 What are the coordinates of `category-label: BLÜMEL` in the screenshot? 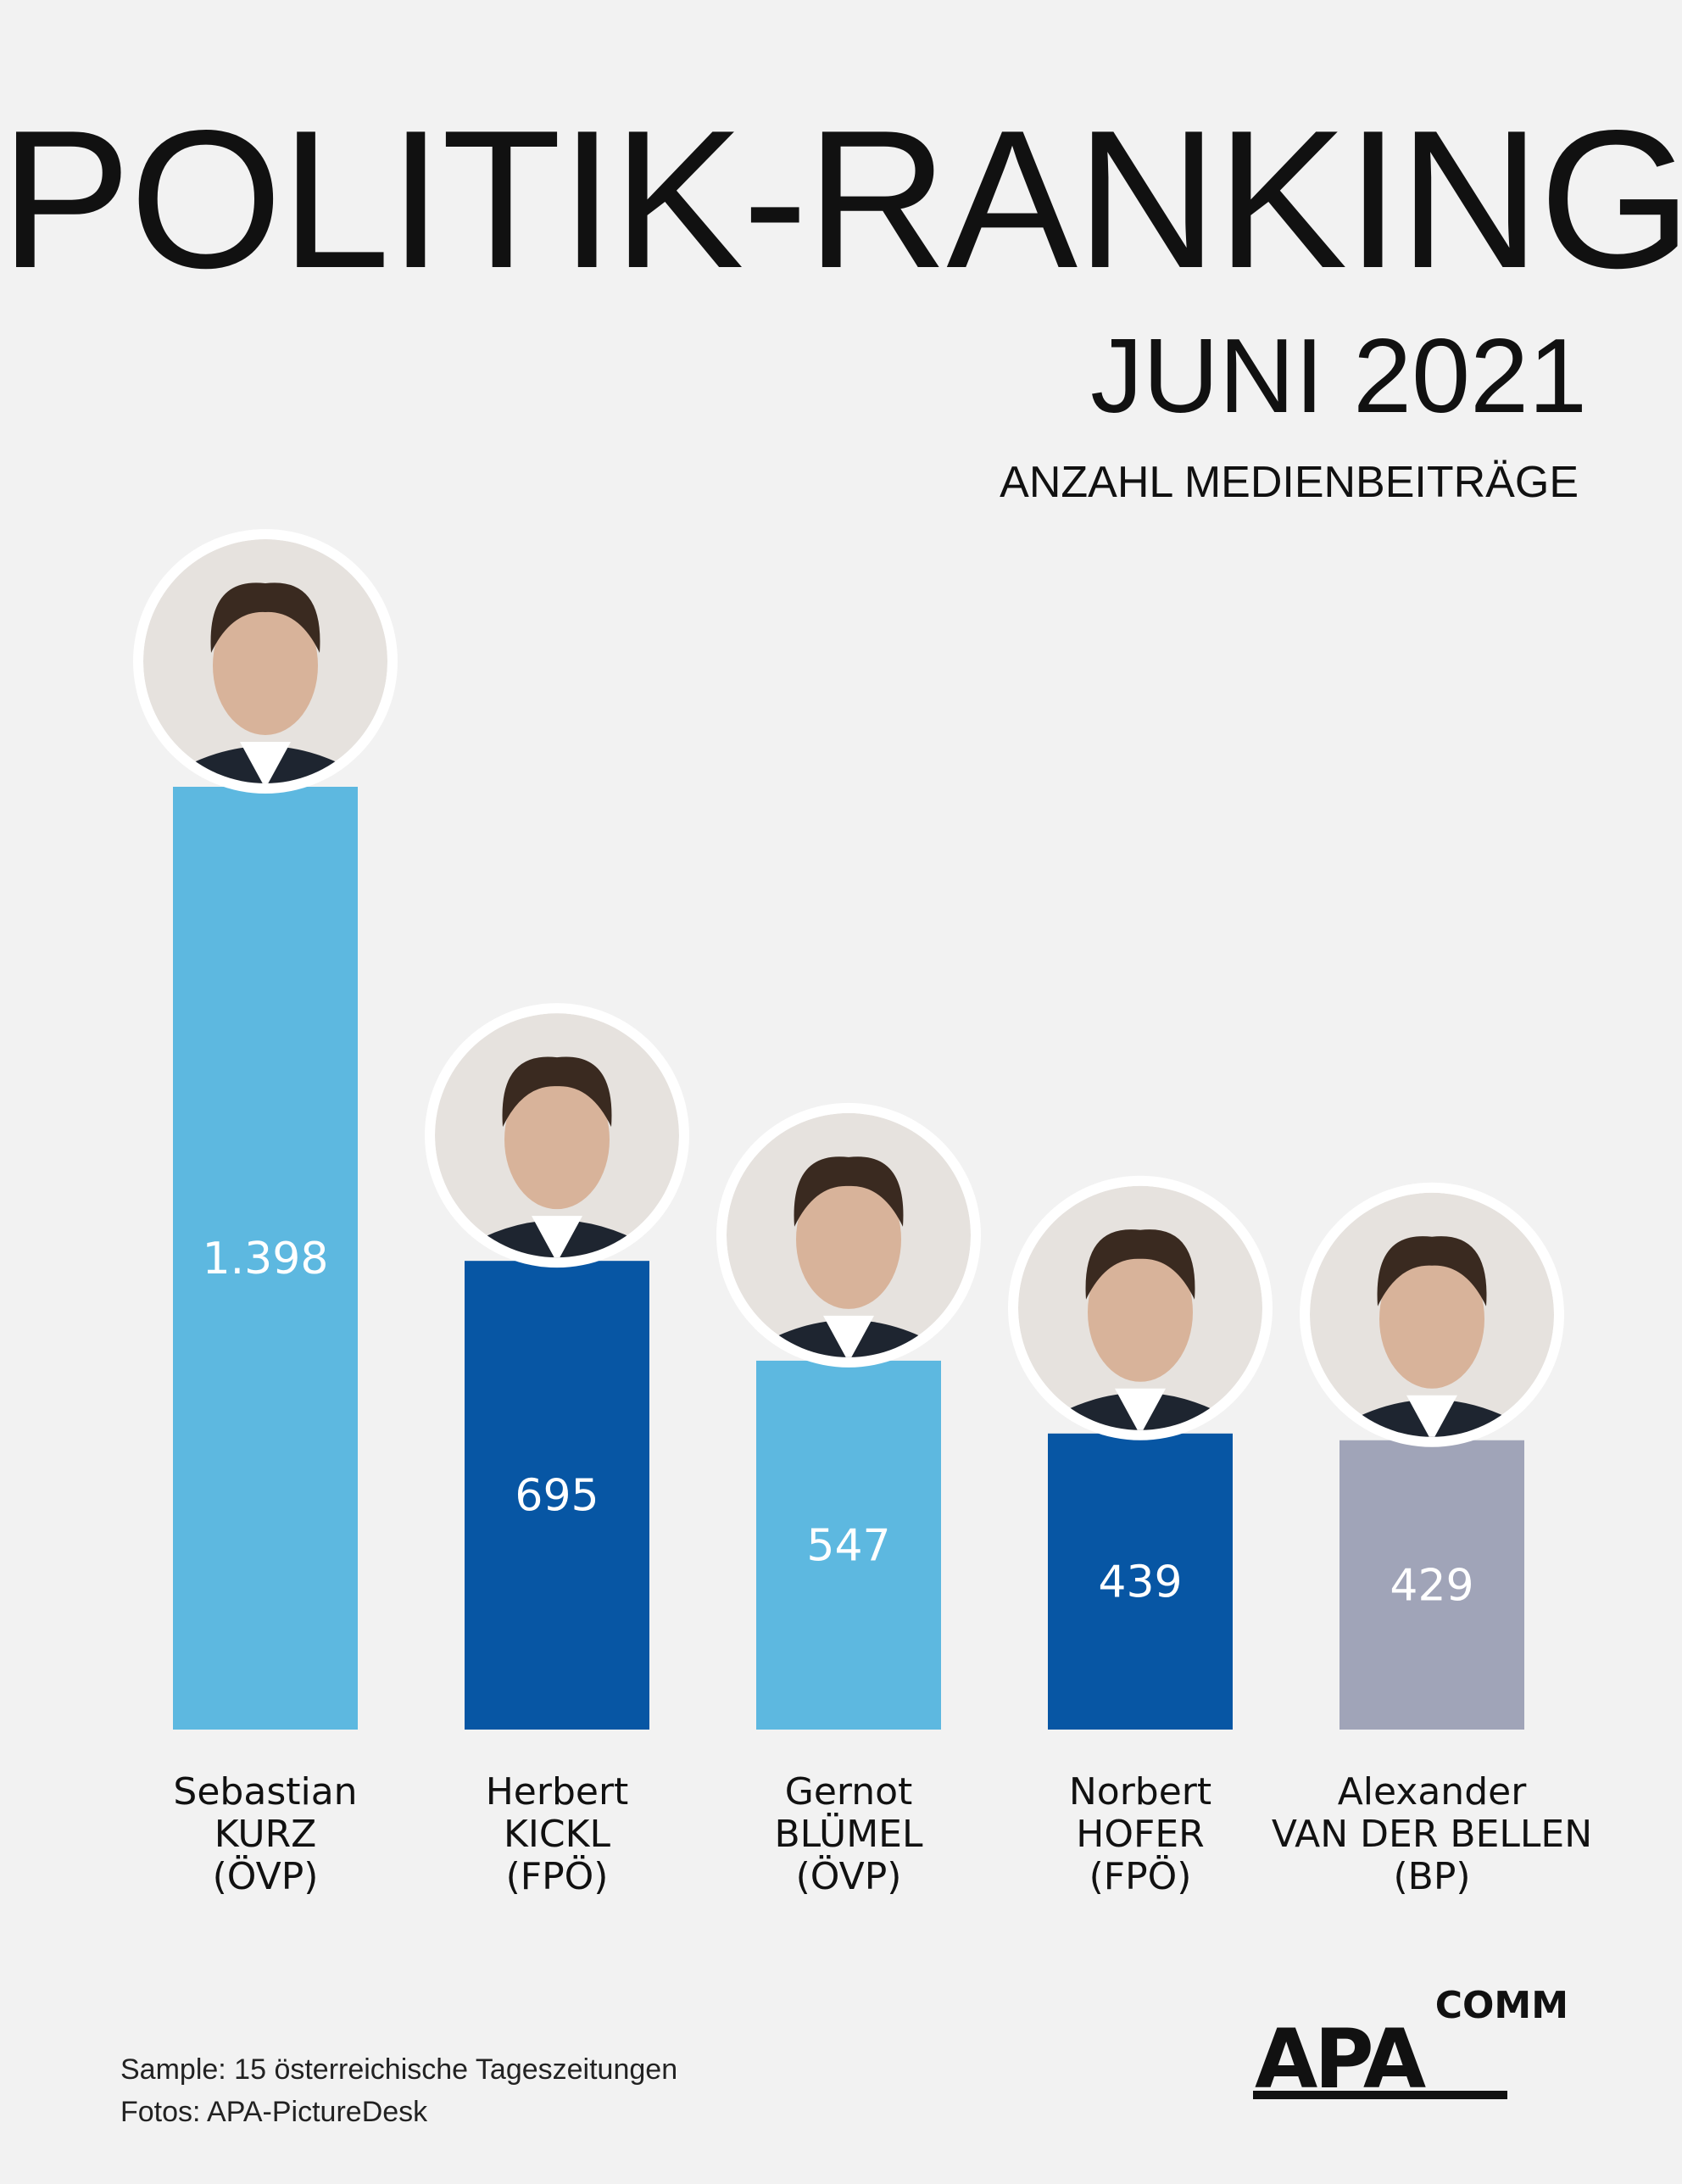 It's located at (849, 1834).